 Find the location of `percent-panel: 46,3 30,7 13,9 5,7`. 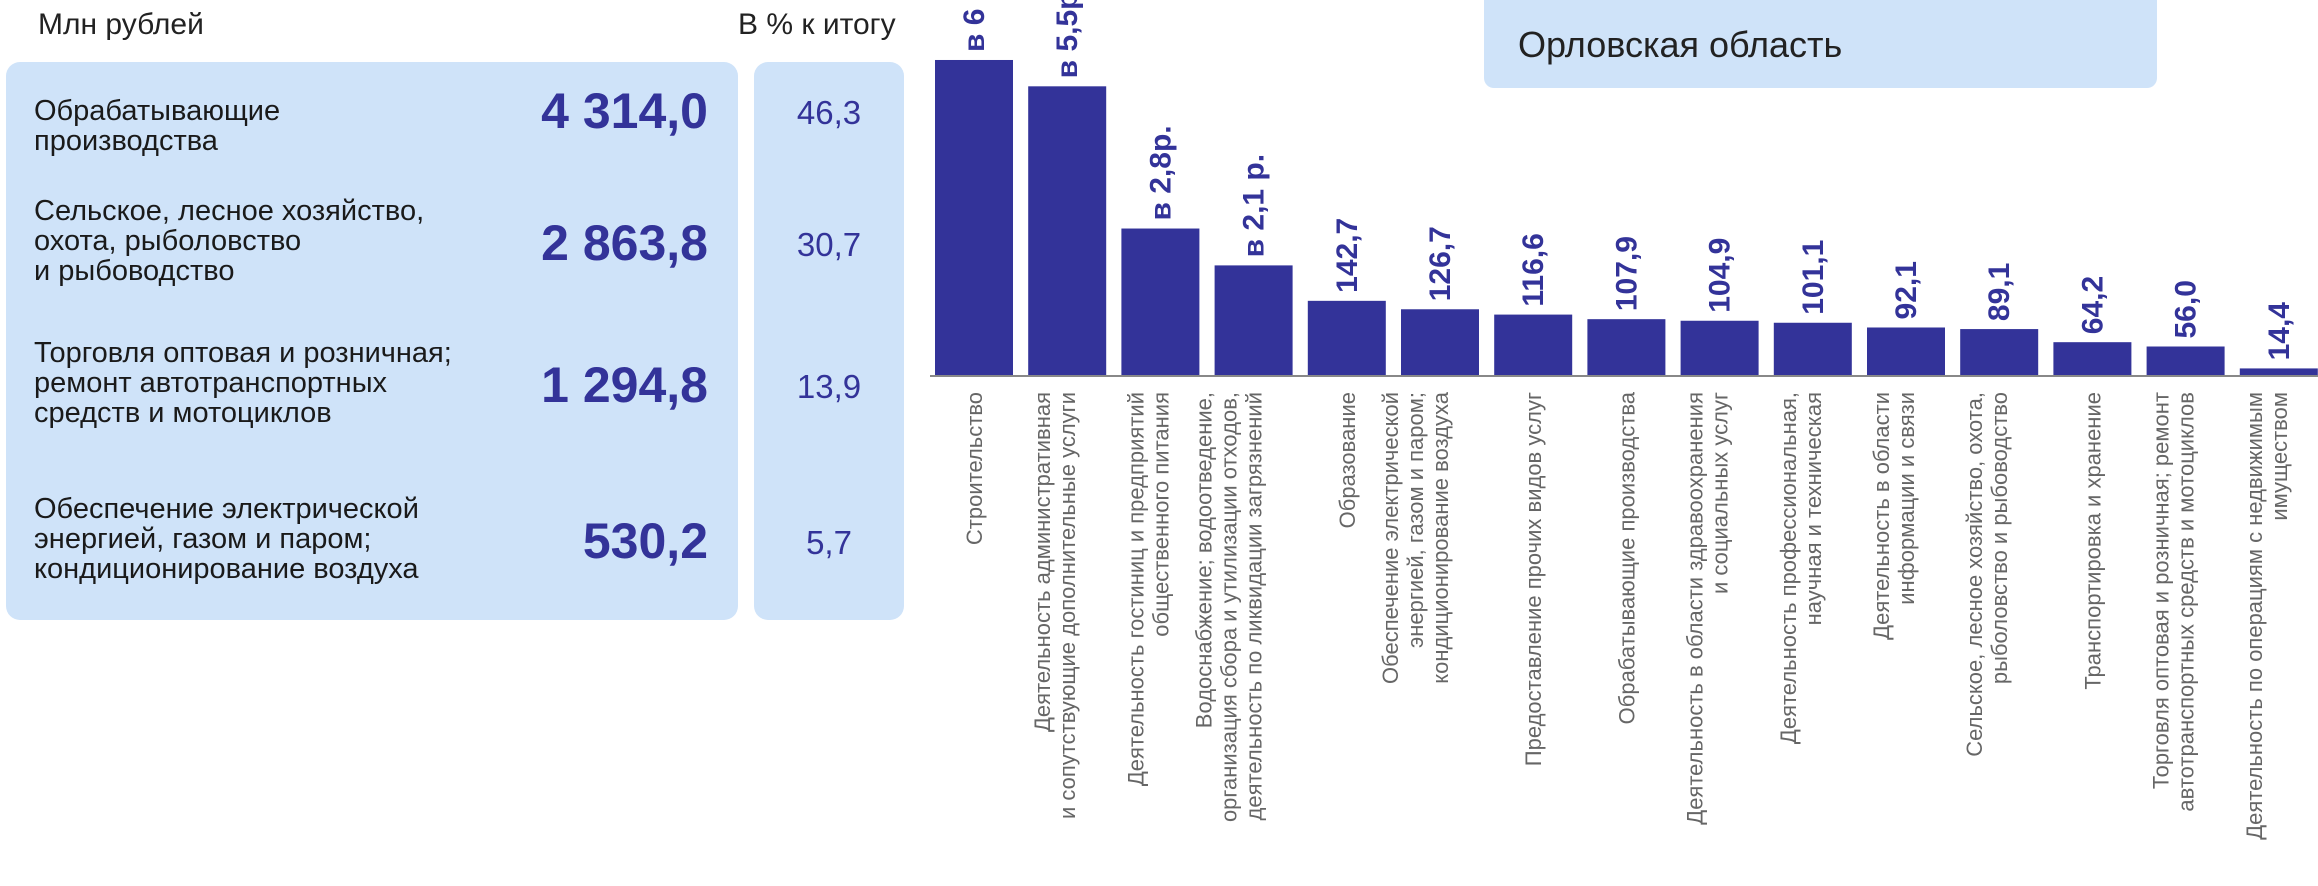

percent-panel: 46,3 30,7 13,9 5,7 is located at coordinates (829, 341).